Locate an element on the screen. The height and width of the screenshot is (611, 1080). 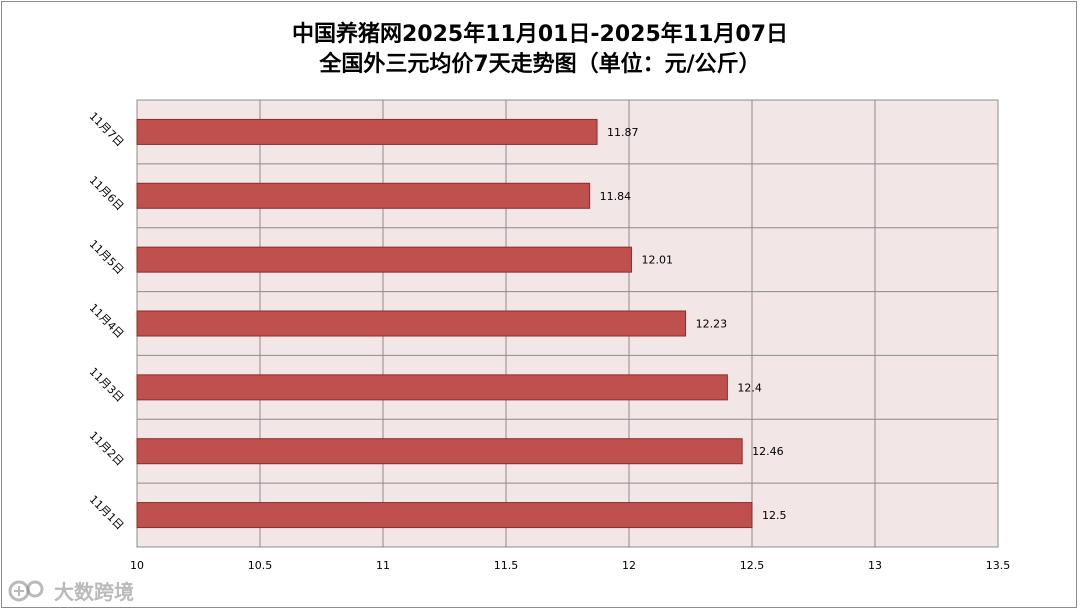
data-label: 11.84 is located at coordinates (616, 196).